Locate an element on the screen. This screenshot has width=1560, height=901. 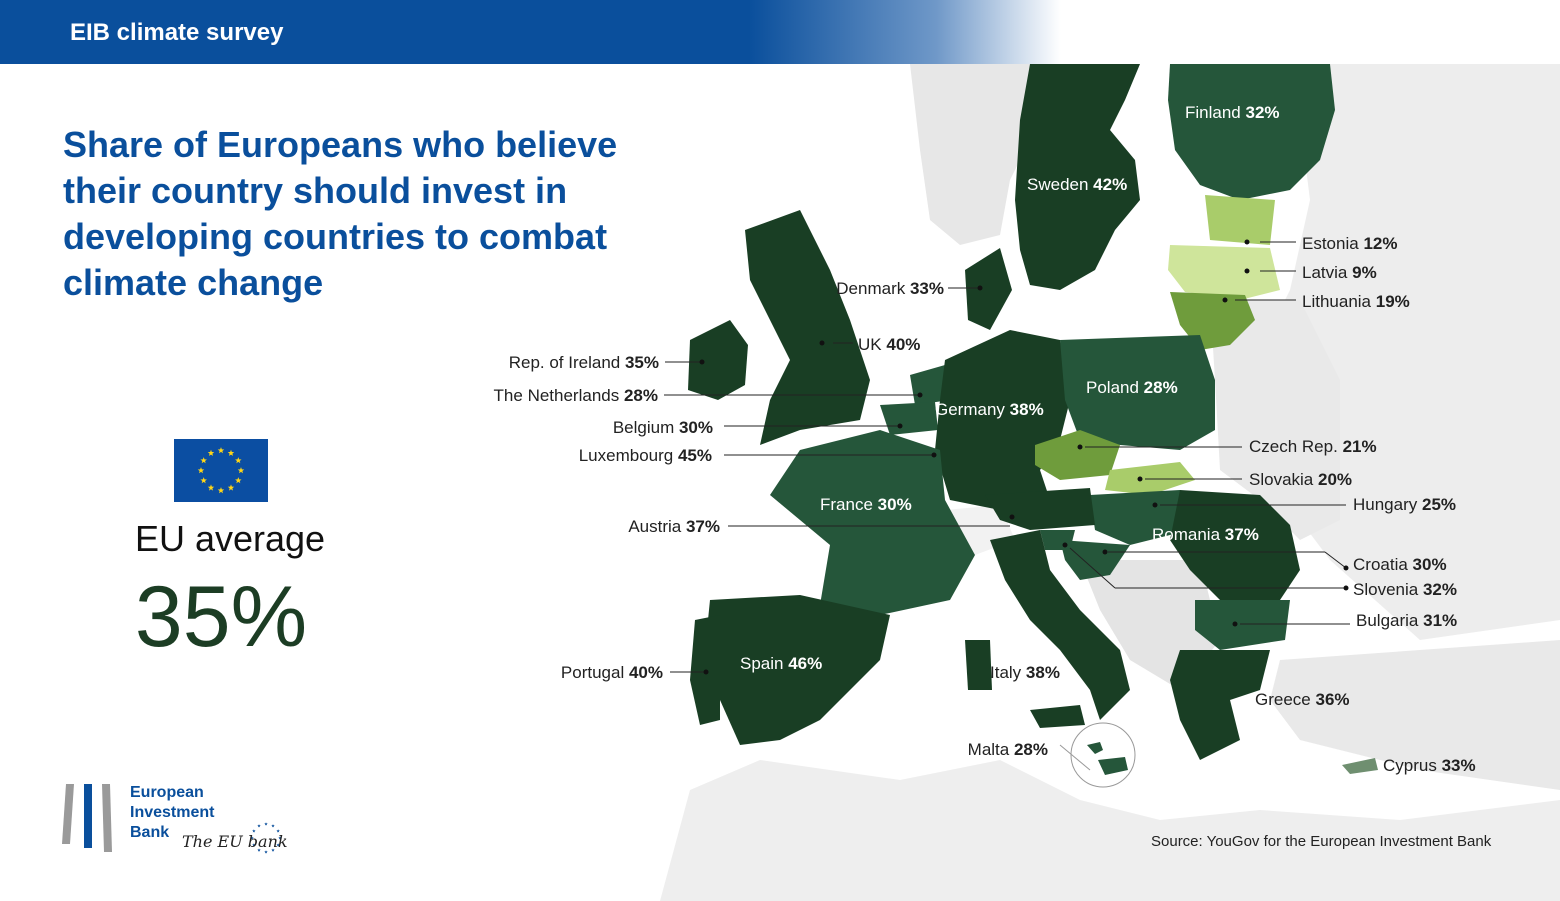
label-germany: Germany 38% is located at coordinates (989, 409).